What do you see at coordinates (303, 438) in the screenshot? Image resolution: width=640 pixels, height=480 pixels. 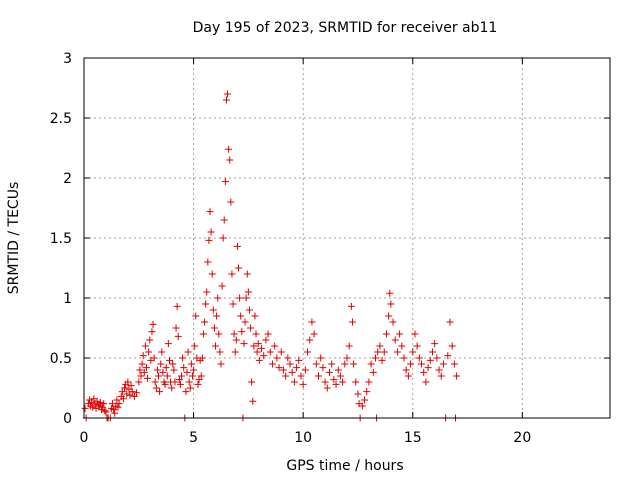 I see `x-tick-label: 10` at bounding box center [303, 438].